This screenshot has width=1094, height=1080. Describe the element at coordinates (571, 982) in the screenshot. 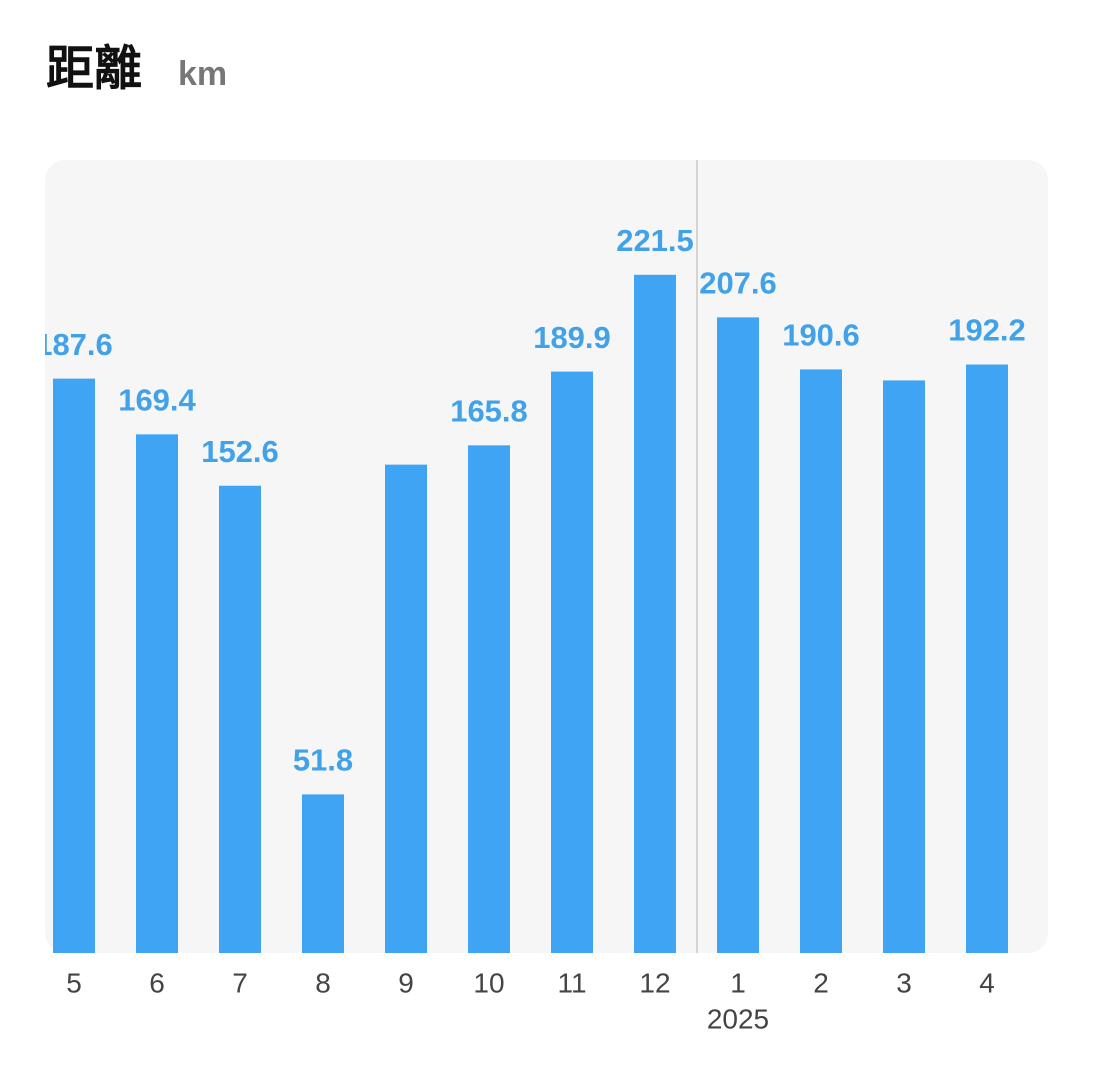

I see `x-tick-label: 11` at that location.